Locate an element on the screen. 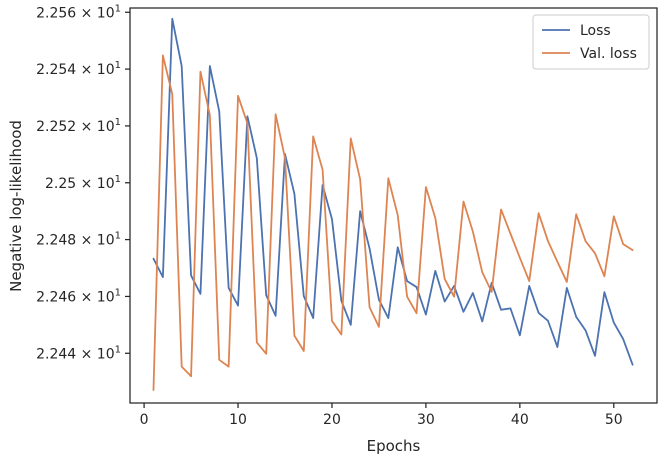 Image resolution: width=666 pixels, height=463 pixels. y-axis-label: Negative log-likelihood is located at coordinates (16, 206).